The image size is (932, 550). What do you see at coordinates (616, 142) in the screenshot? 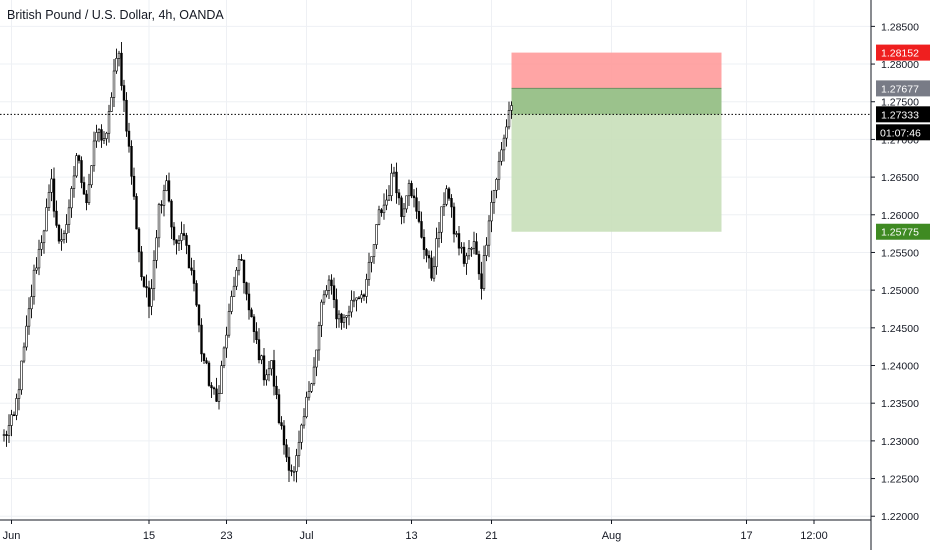
I see `long-position-tool` at bounding box center [616, 142].